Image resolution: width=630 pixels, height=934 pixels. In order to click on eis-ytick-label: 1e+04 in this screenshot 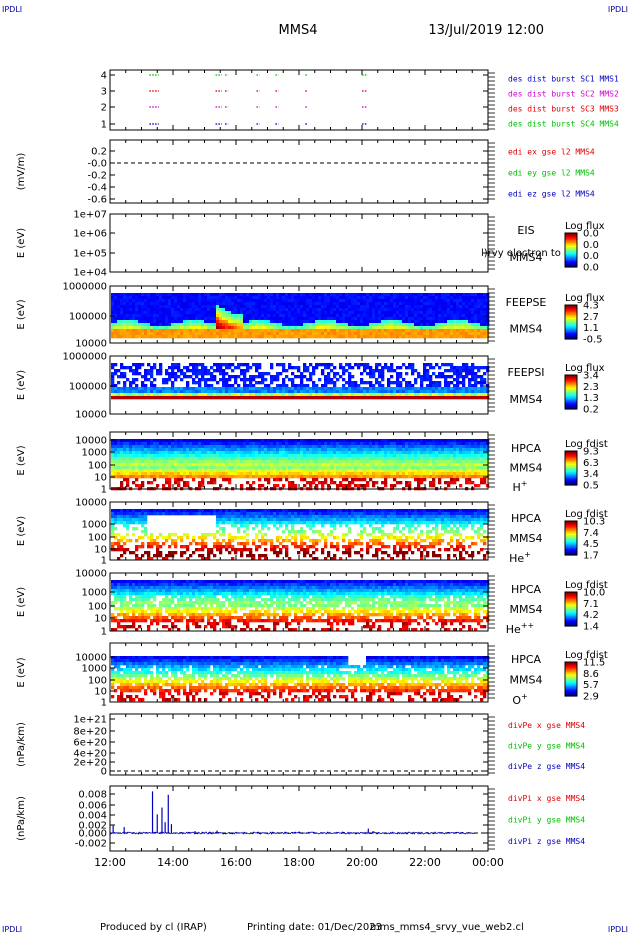, I will do `click(90, 273)`.